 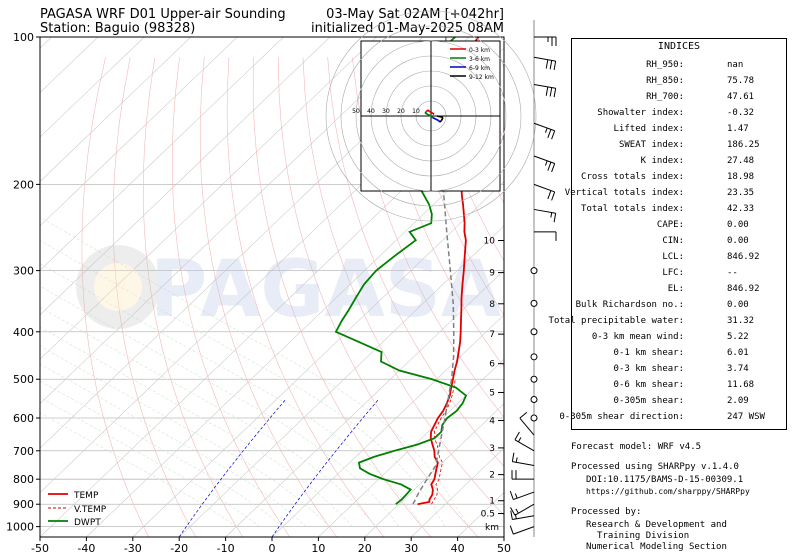 I want to click on y-tick-label: 900, so click(x=23, y=504).